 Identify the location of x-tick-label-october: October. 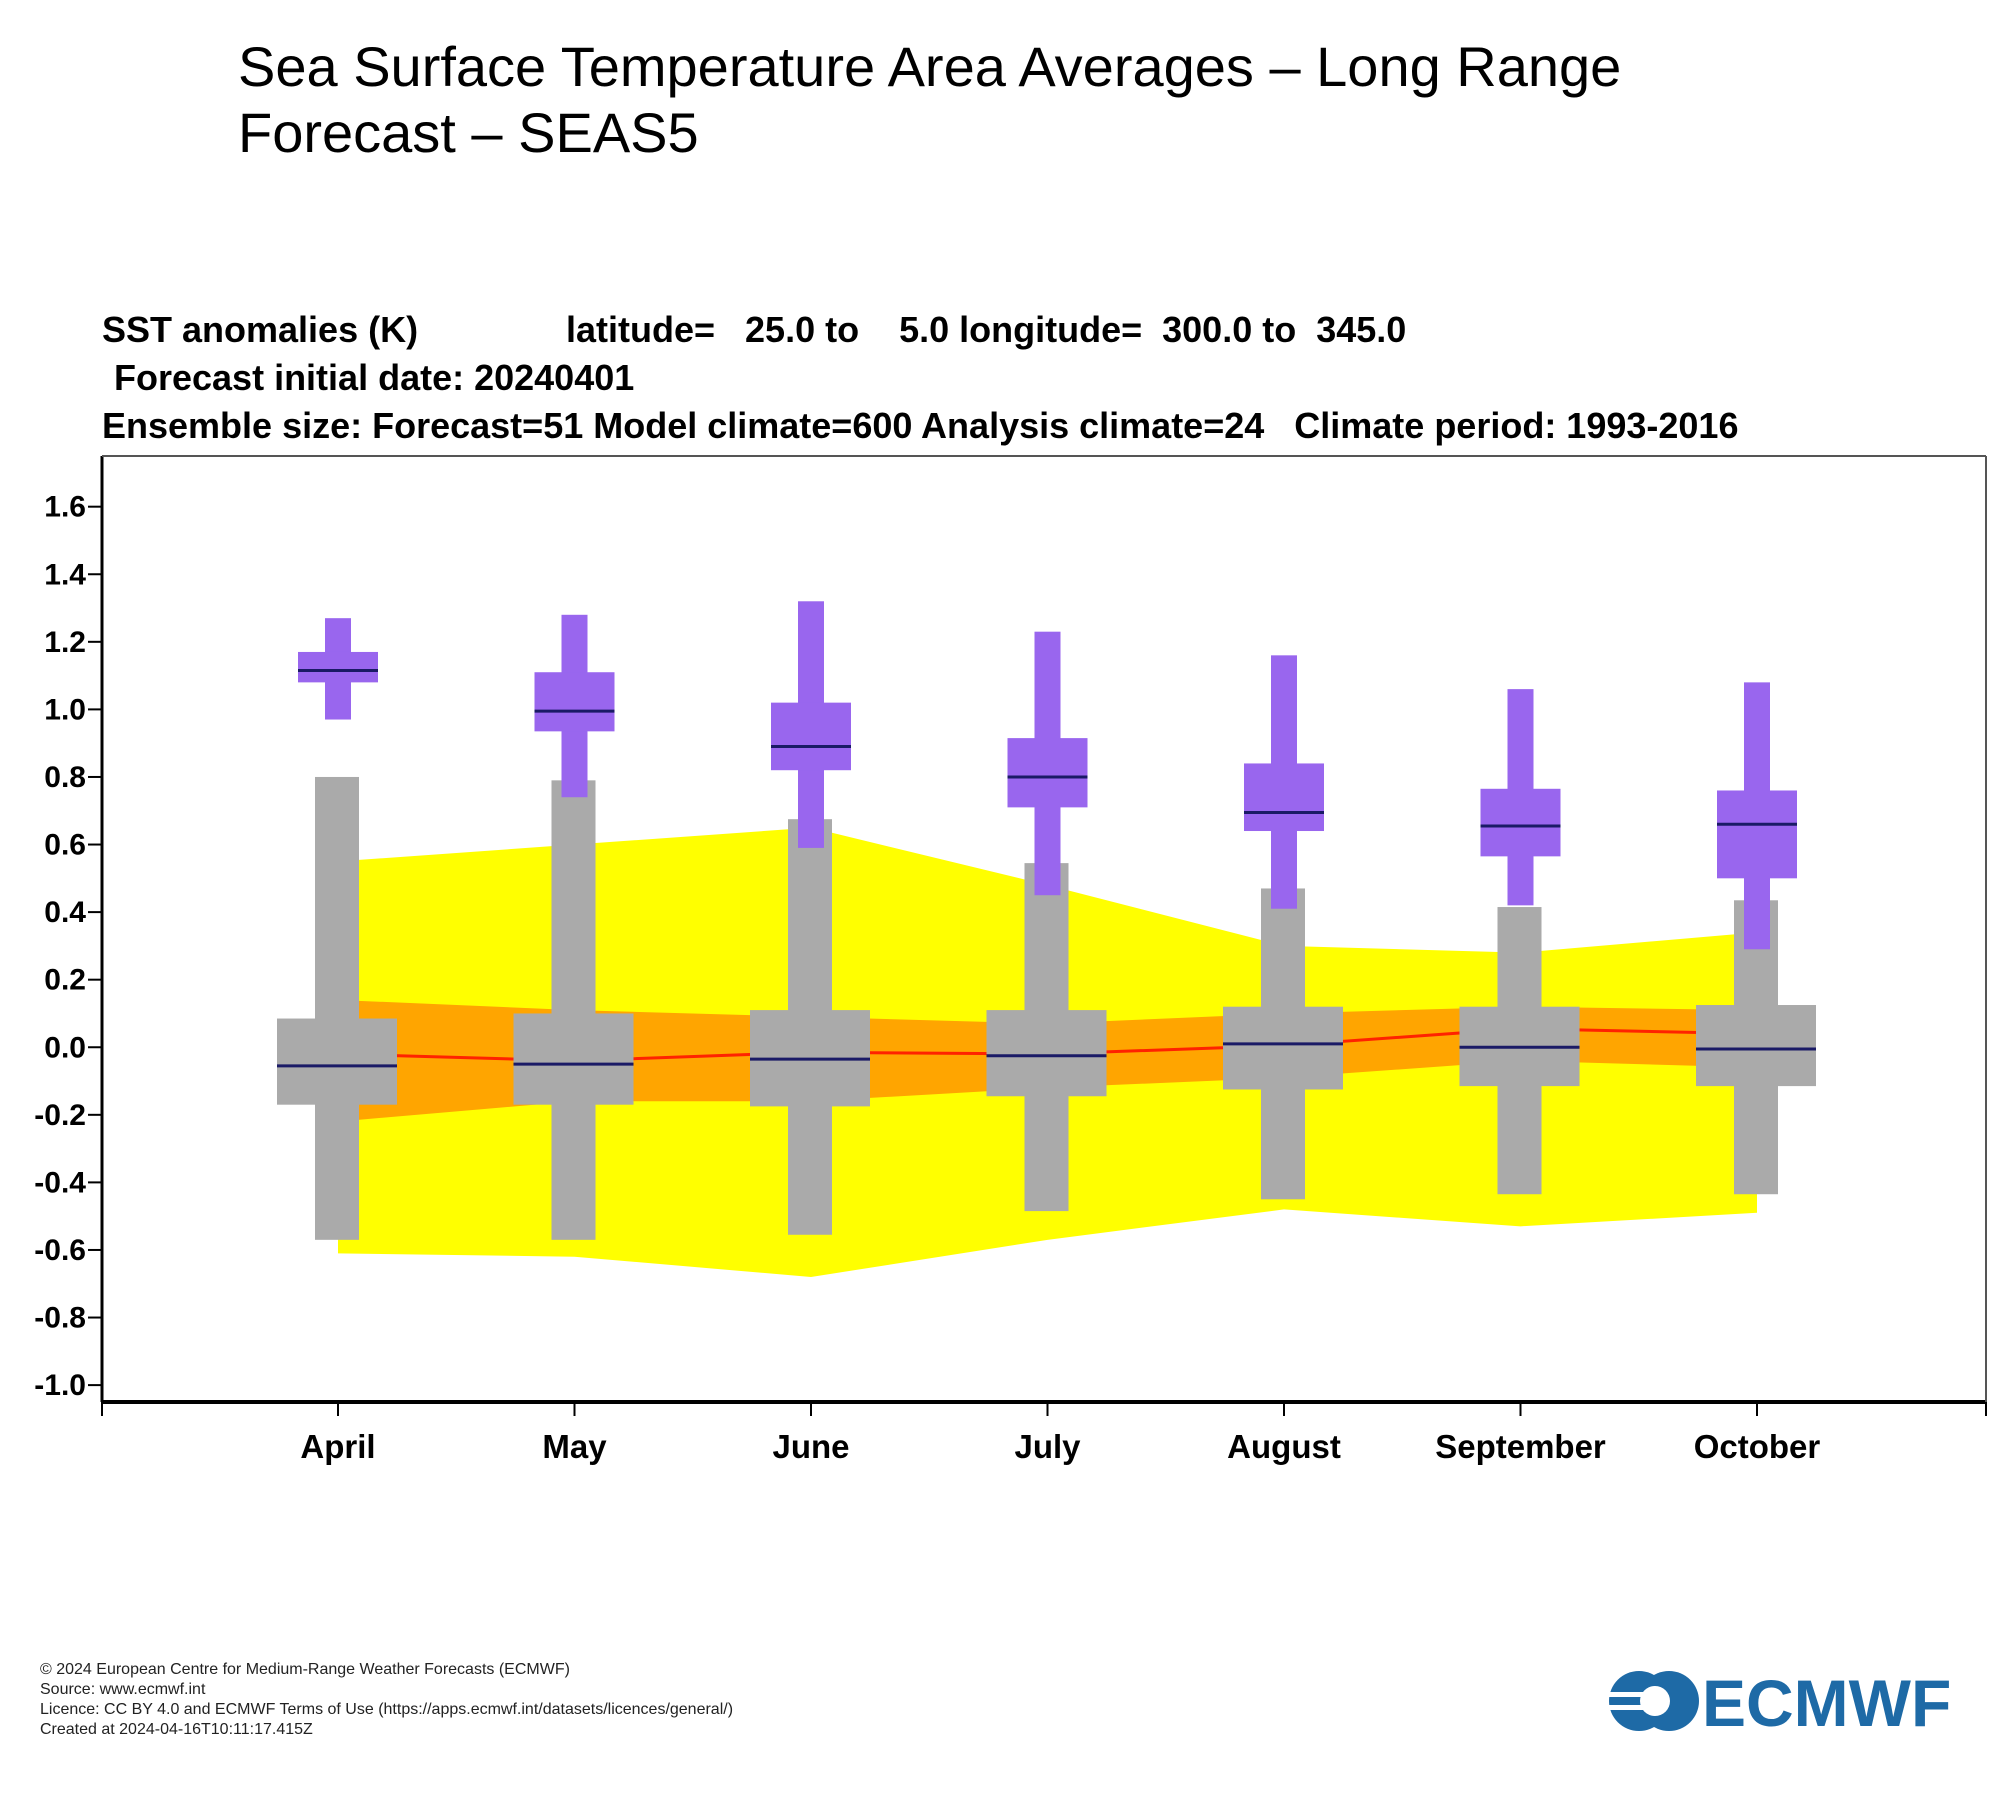
(1757, 1446).